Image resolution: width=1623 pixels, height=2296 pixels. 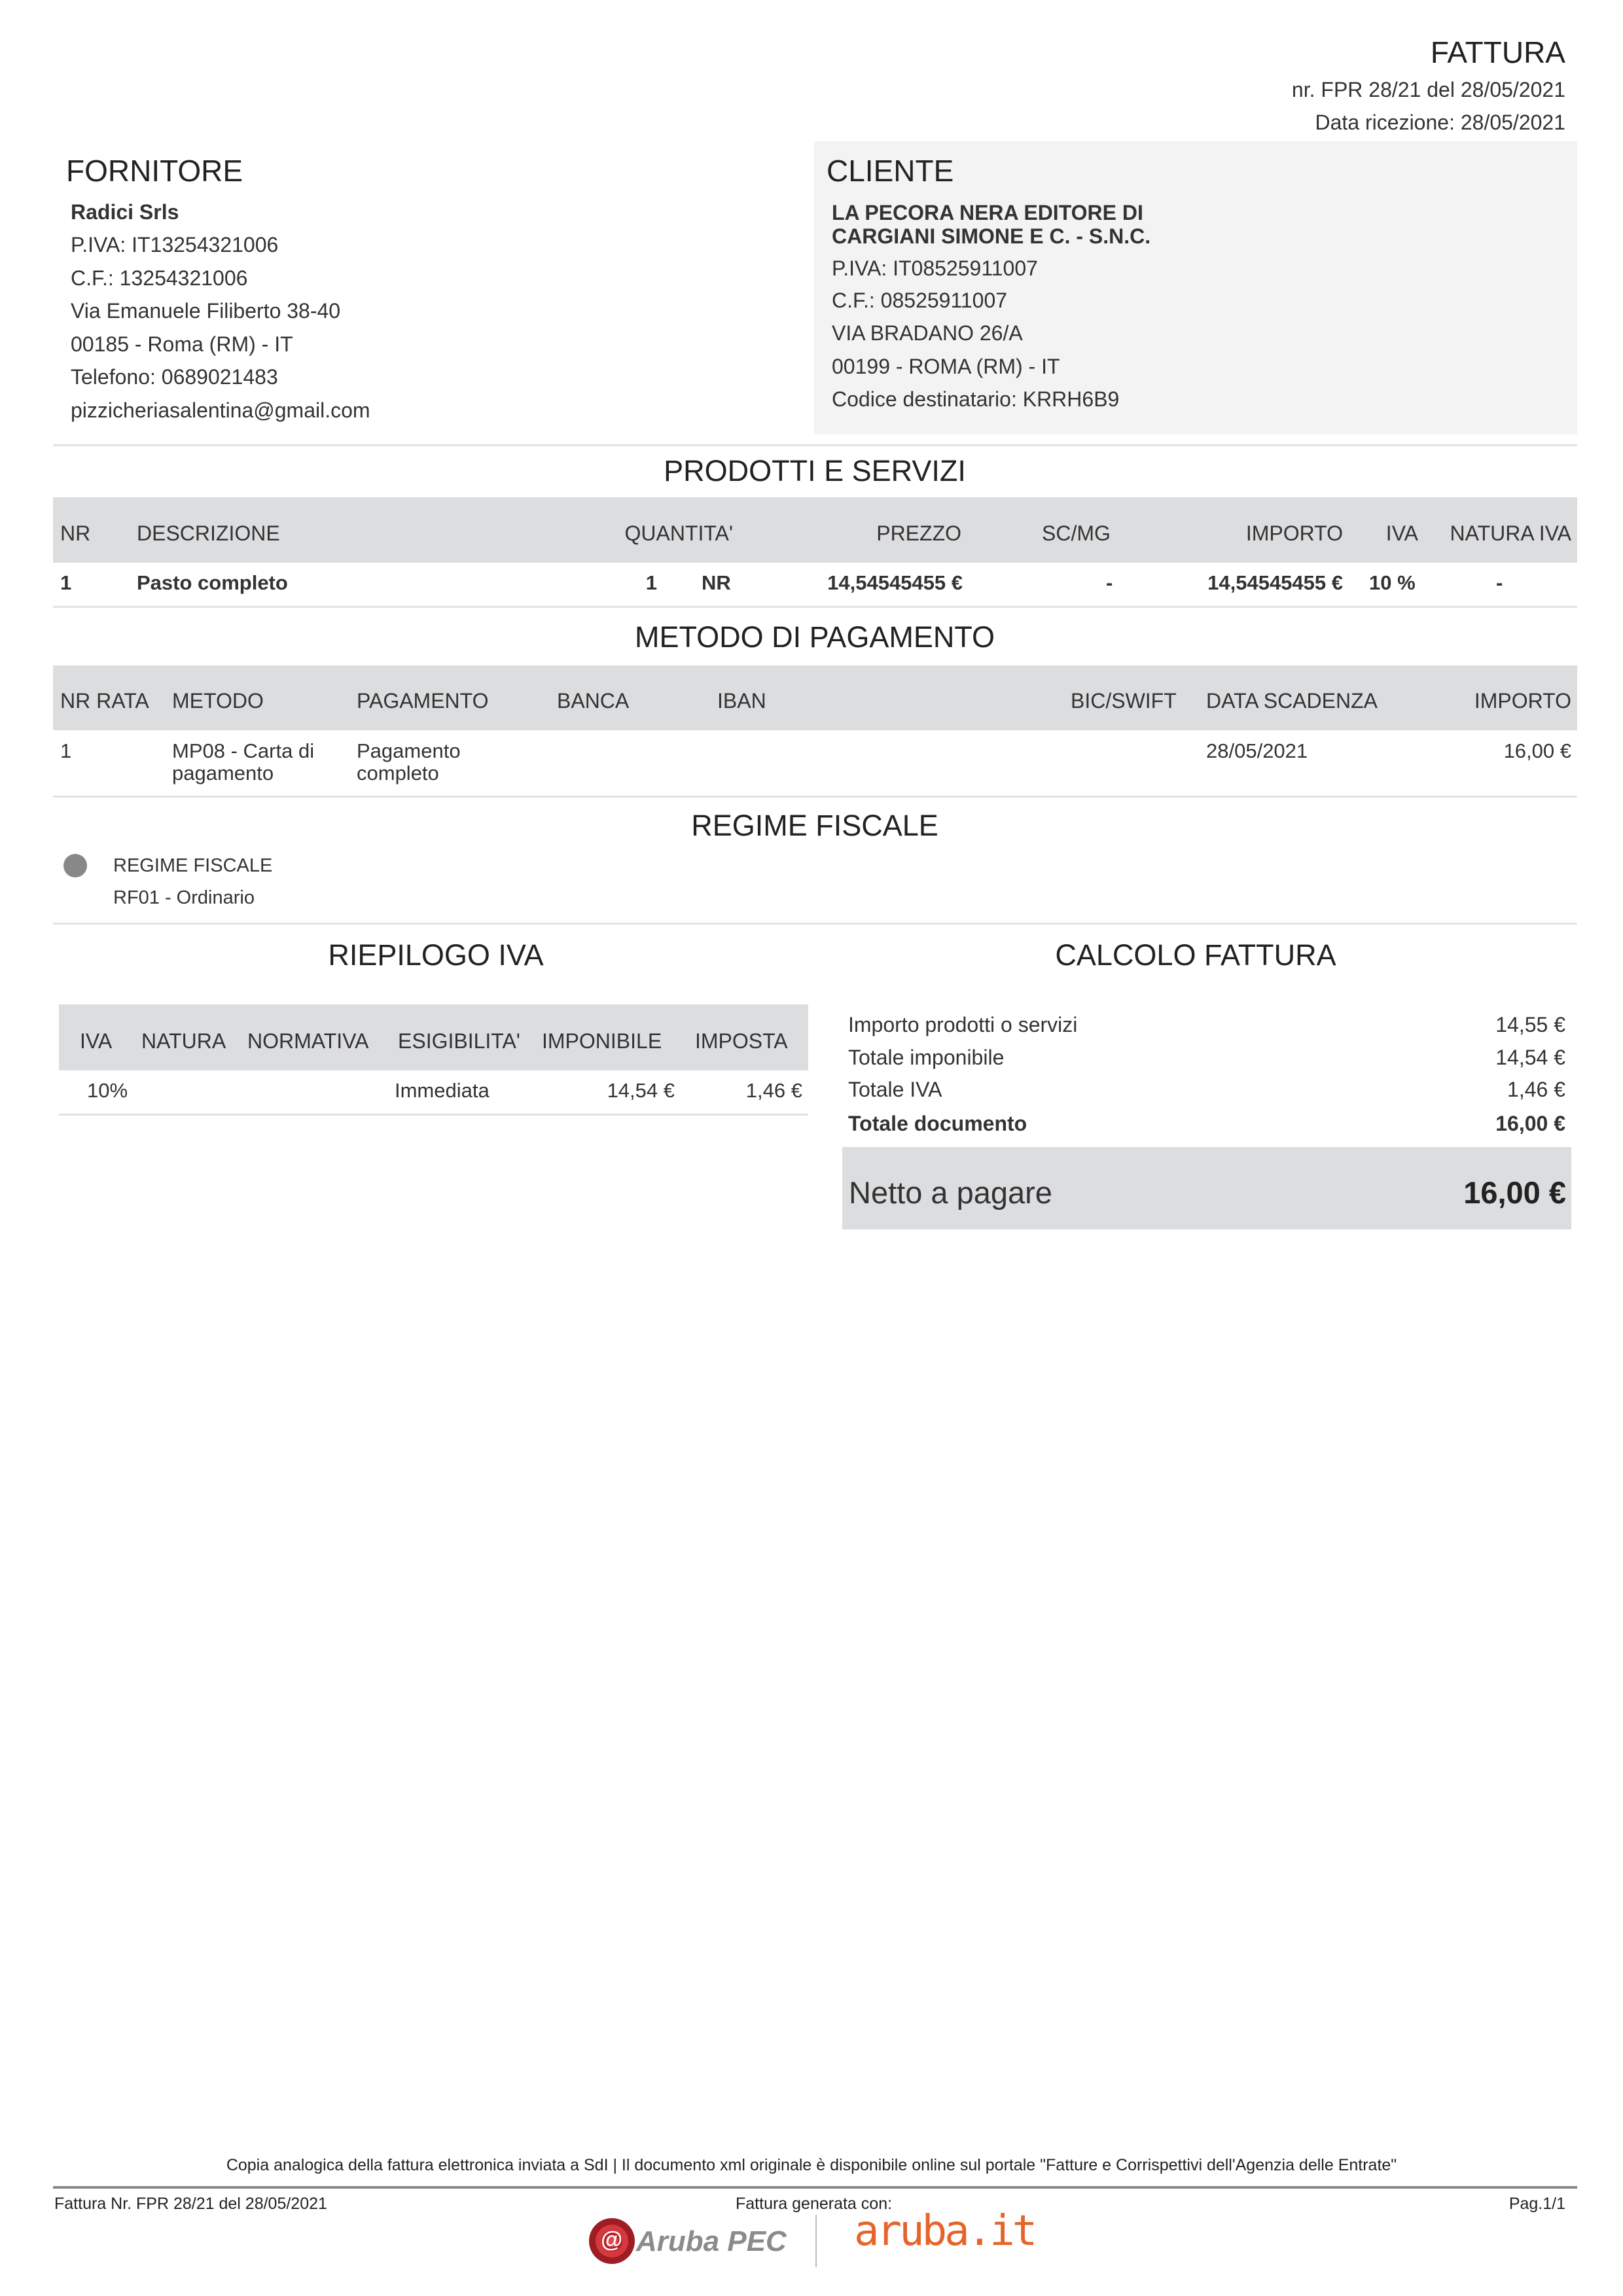 I want to click on row-tax: 1,46 €, so click(x=774, y=1090).